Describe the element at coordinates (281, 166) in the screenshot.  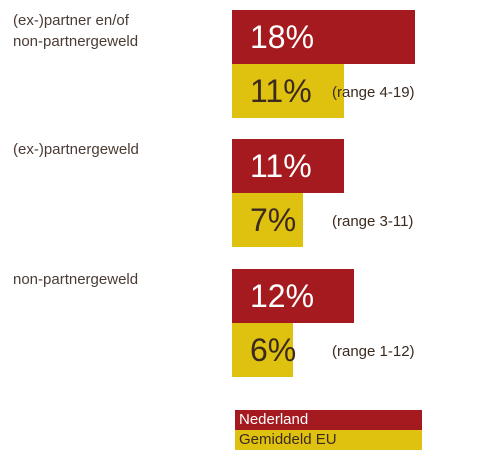
I see `data-label-nederland: 11%` at that location.